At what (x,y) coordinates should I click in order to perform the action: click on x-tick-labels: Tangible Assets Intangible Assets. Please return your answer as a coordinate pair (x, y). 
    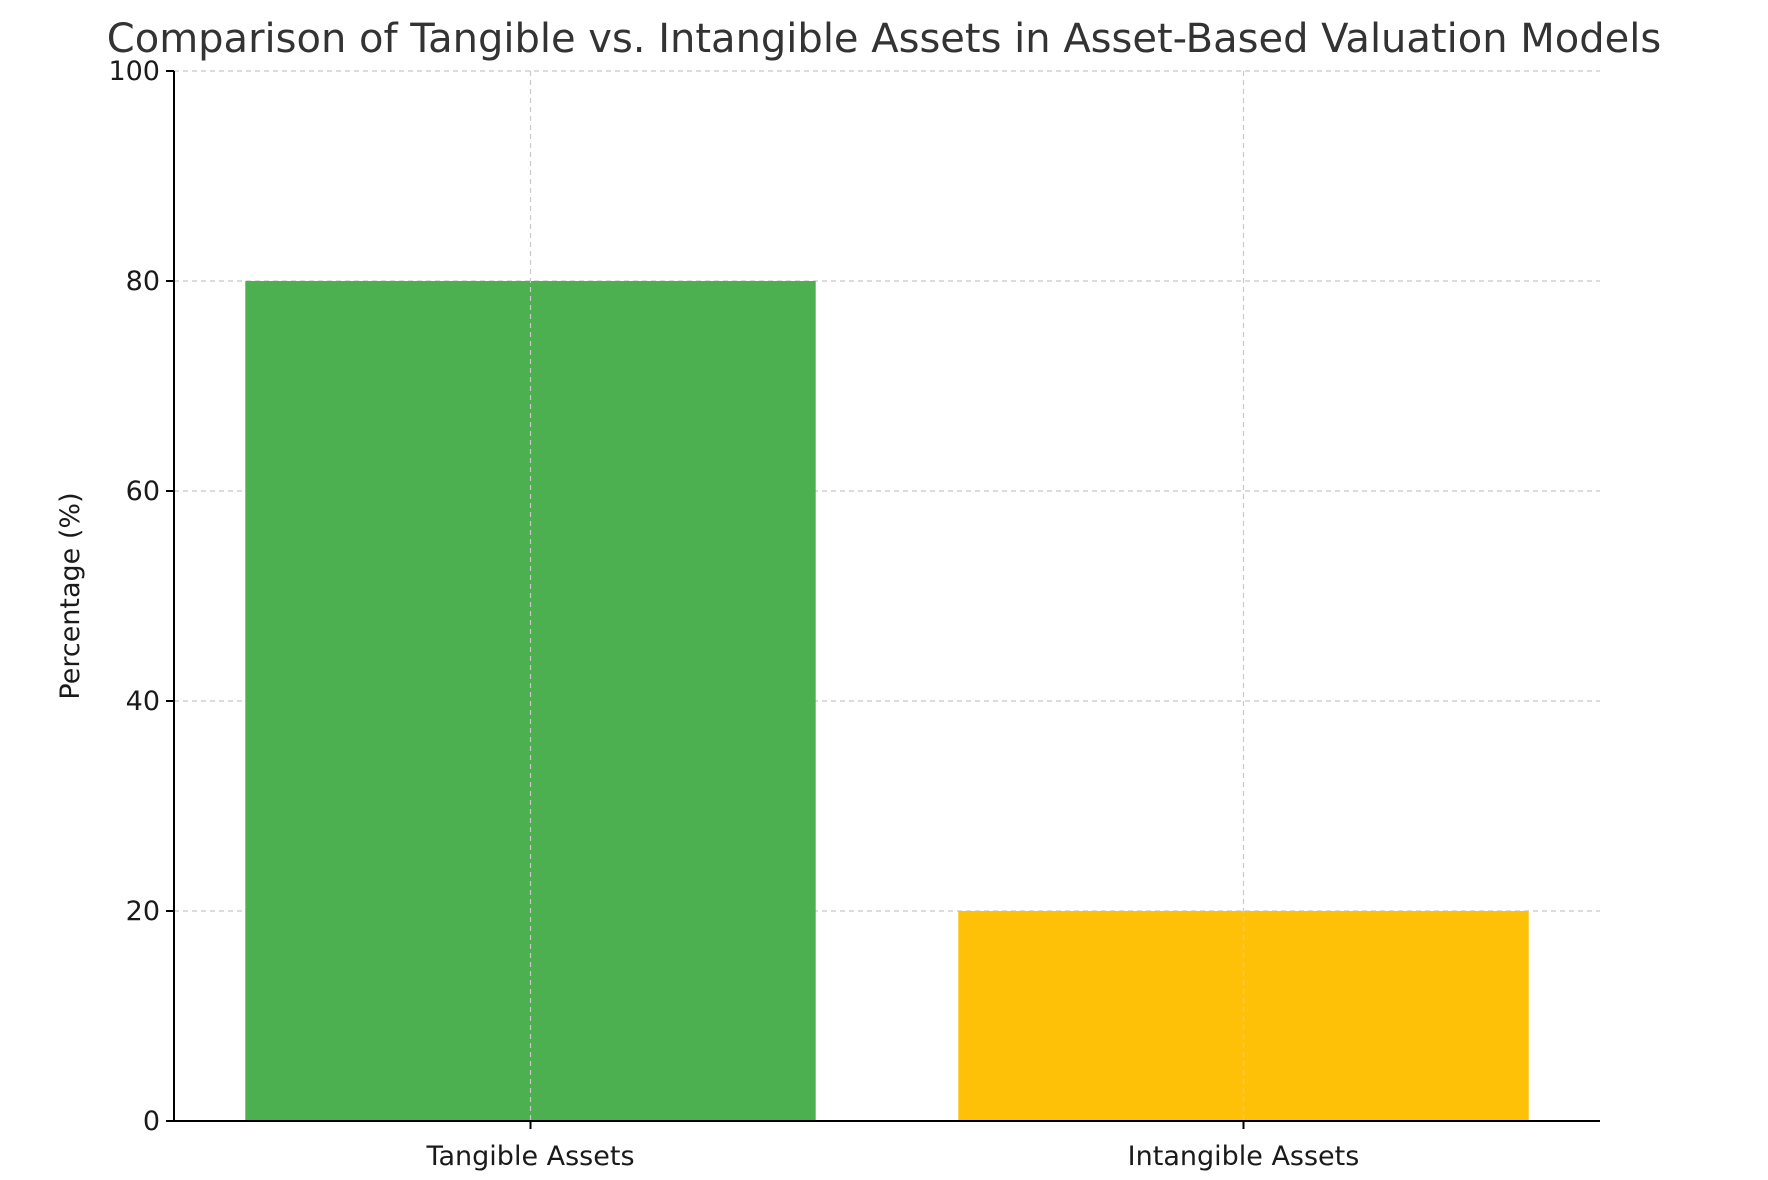
    Looking at the image, I should click on (892, 1146).